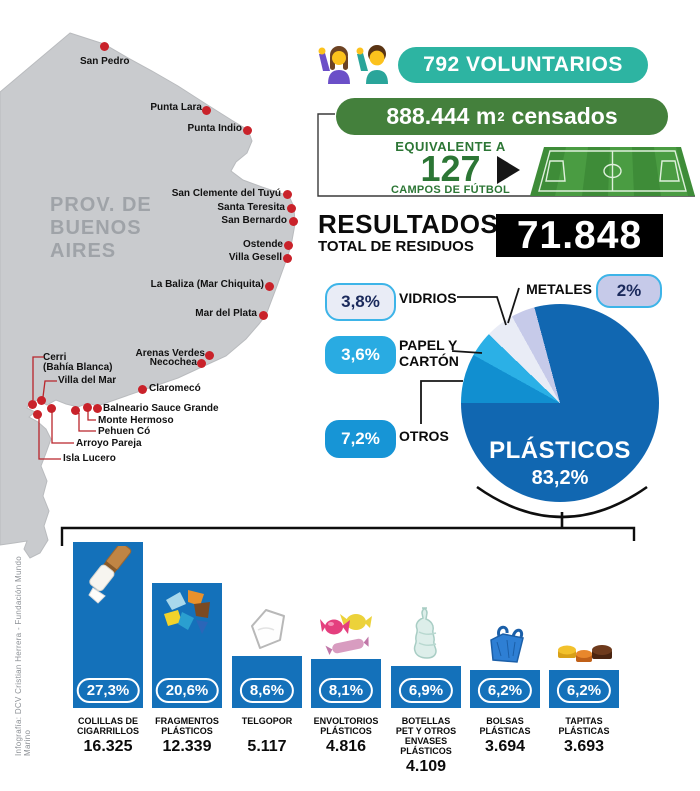 This screenshot has height=791, width=700. What do you see at coordinates (336, 64) in the screenshot?
I see `woman-raising-hand-icon` at bounding box center [336, 64].